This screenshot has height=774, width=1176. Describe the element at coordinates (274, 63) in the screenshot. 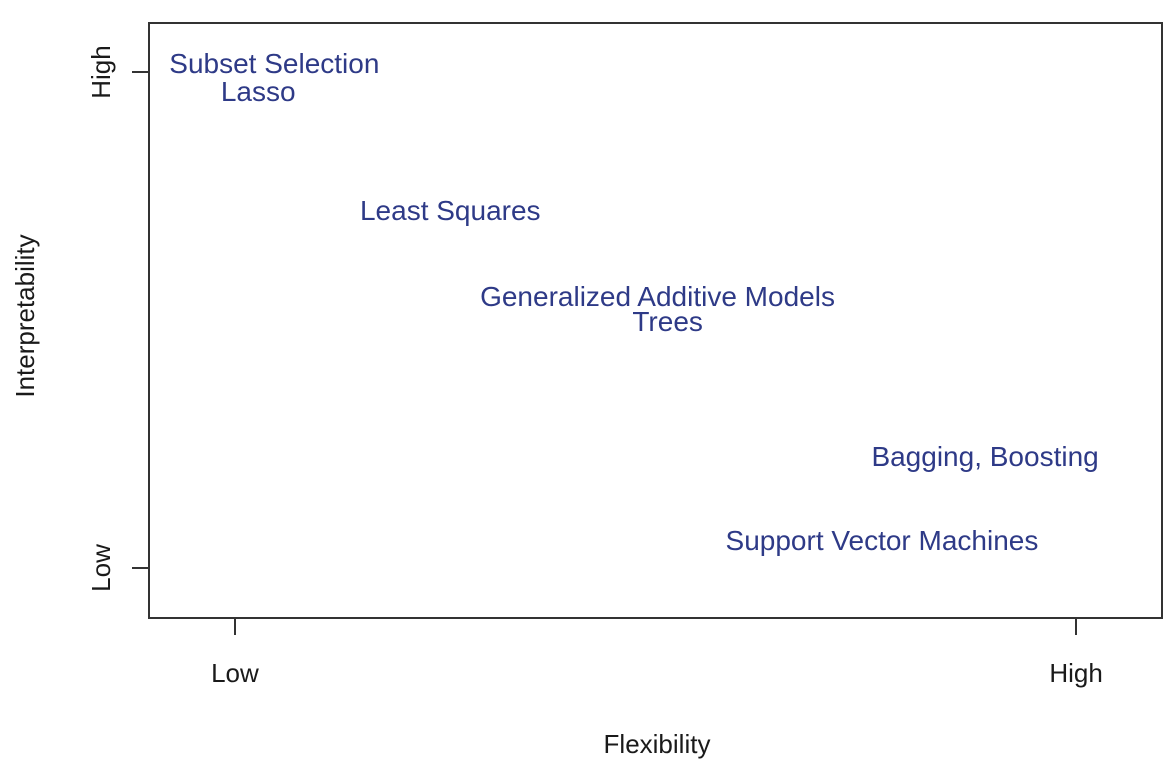

I see `method-label: Subset Selection` at that location.